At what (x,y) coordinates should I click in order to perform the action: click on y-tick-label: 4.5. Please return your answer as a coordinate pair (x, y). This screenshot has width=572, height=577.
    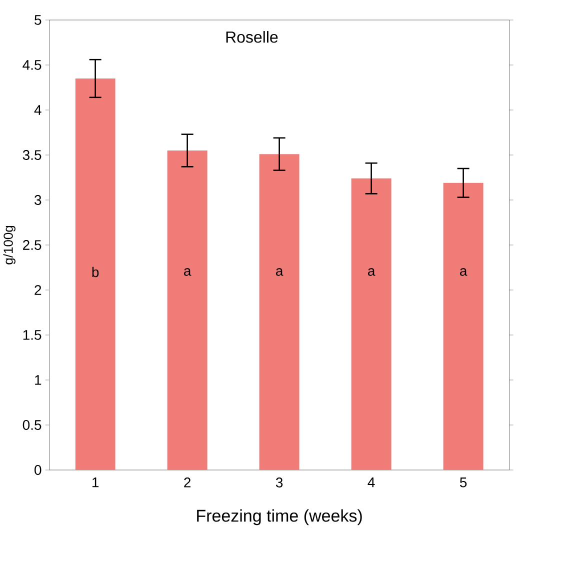
    Looking at the image, I should click on (32, 65).